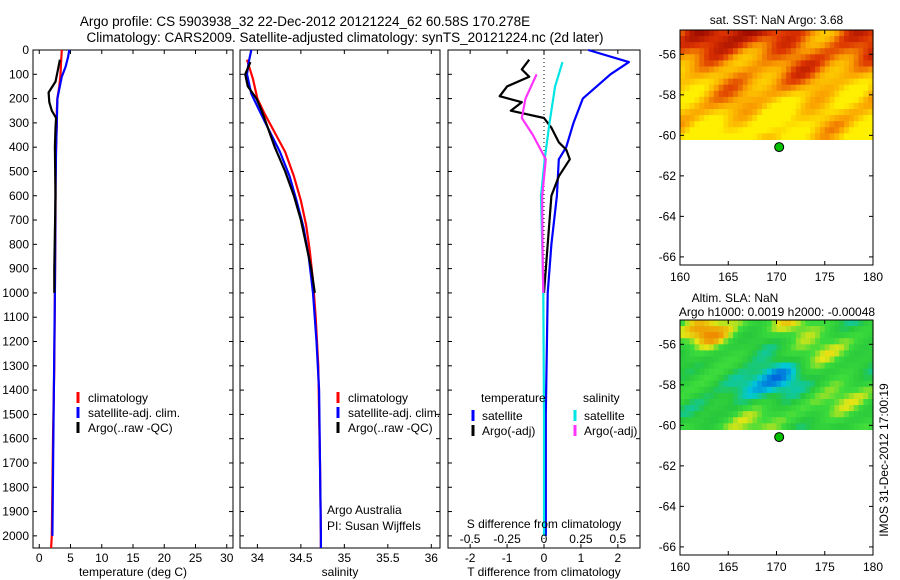  I want to click on difference-xtick-label: -2, so click(470, 558).